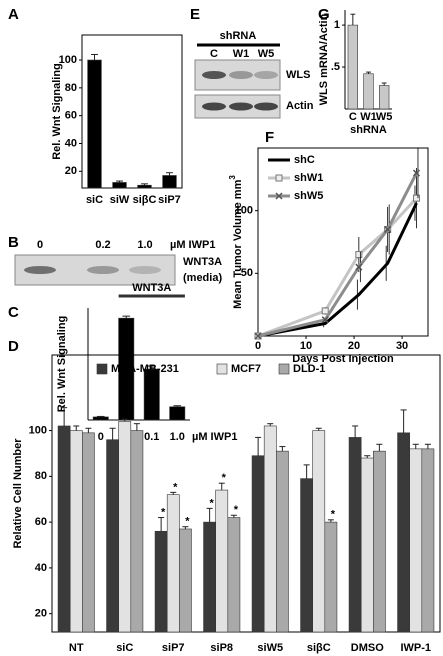  Describe the element at coordinates (232, 177) in the screenshot. I see `y-axis-label-sup: 3` at that location.